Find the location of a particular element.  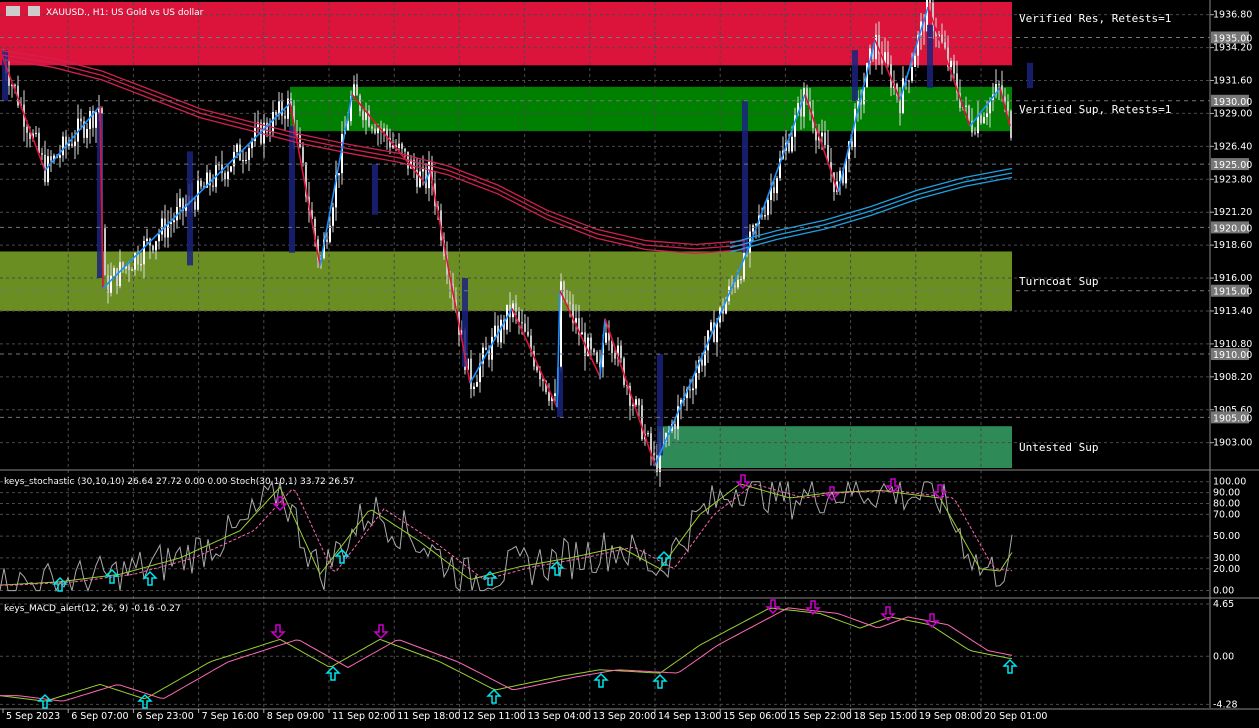

macd-sell-arrow is located at coordinates (813, 608).